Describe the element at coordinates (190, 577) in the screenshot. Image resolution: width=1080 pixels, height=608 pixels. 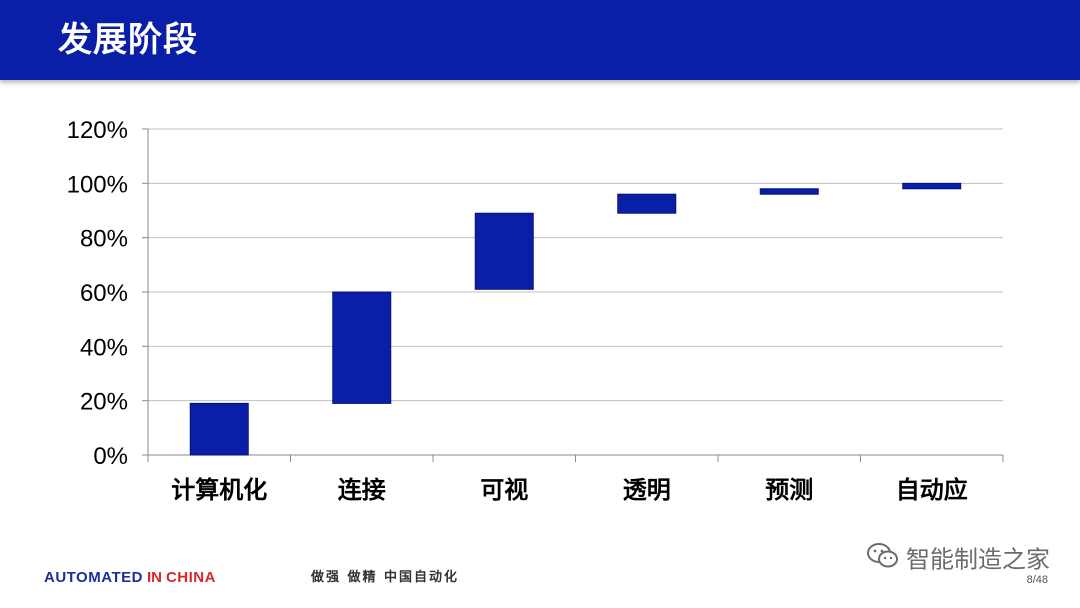
I see `brand-china: CHINA` at that location.